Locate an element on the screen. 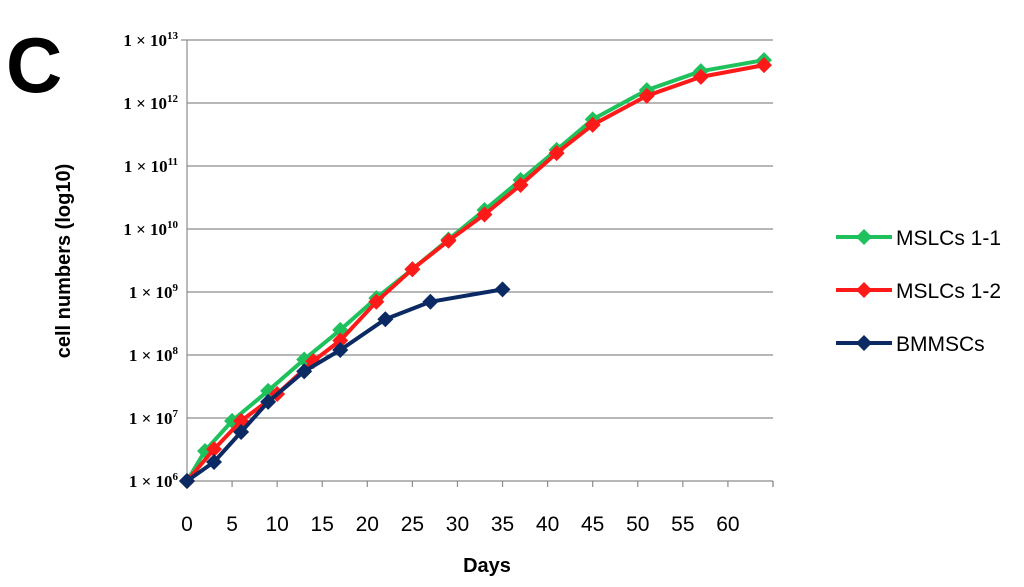 The image size is (1024, 587). x-tick-label: 60 is located at coordinates (727, 524).